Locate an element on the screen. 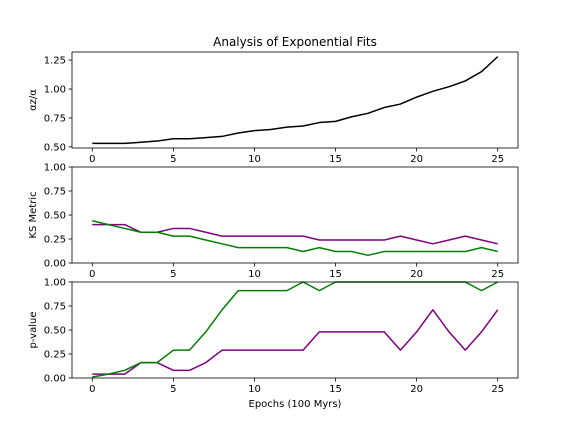 The image size is (576, 432). y-tick-label: 1.25 is located at coordinates (55, 61).